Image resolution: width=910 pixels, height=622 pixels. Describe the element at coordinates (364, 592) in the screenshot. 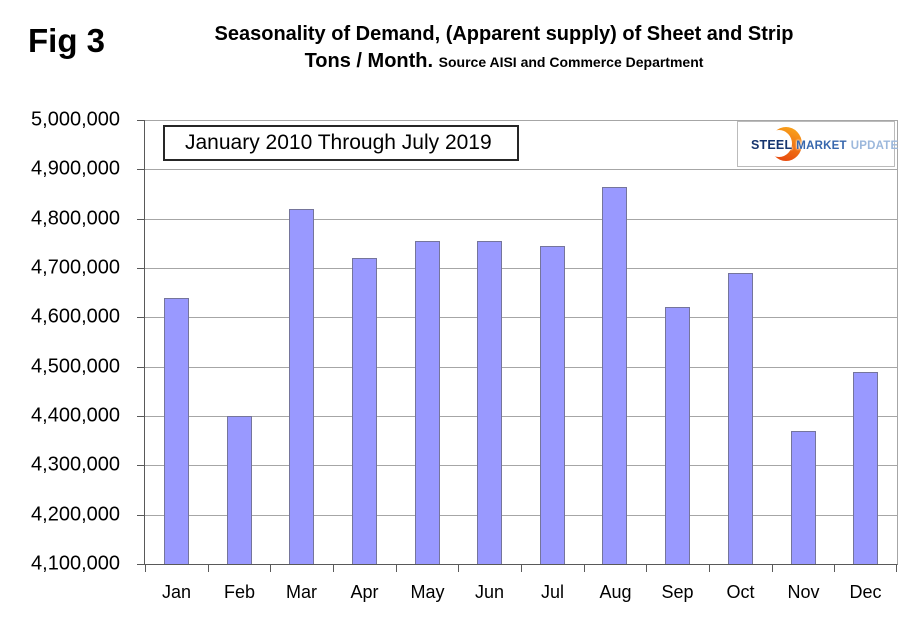

I see `x-axis-label-apr: Apr` at that location.